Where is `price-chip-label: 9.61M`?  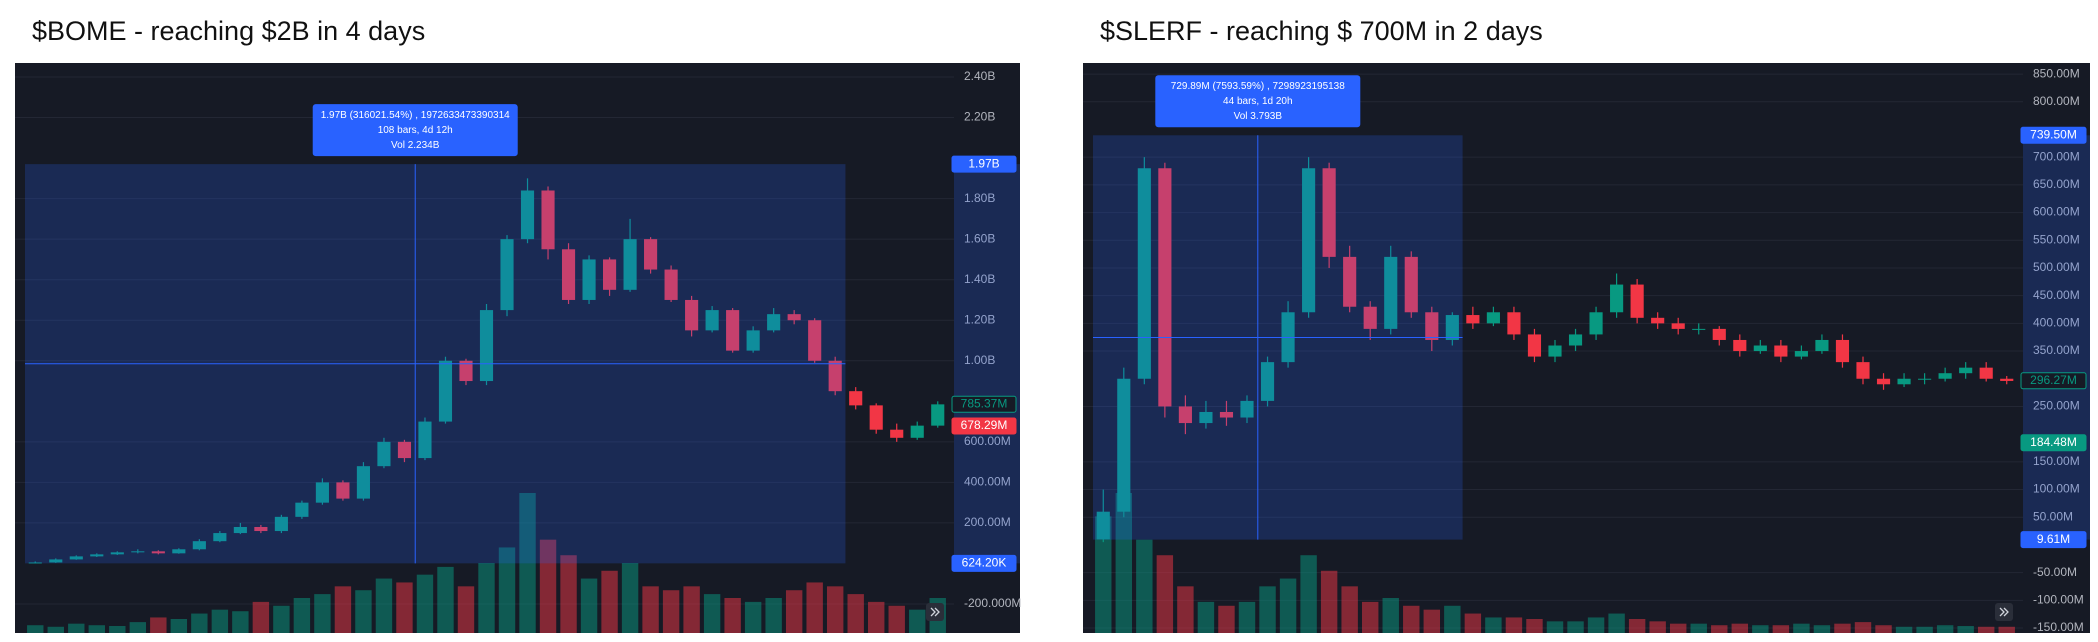
price-chip-label: 9.61M is located at coordinates (2053, 539).